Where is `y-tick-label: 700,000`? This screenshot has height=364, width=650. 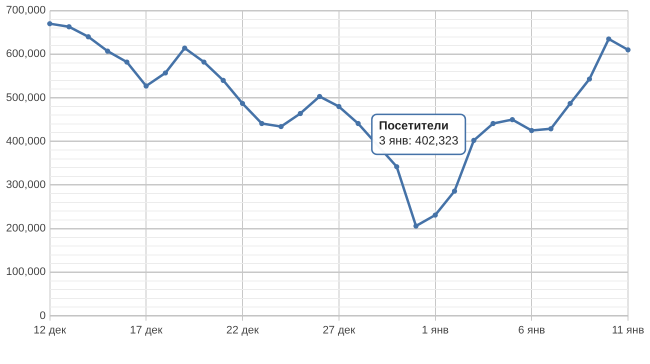 y-tick-label: 700,000 is located at coordinates (26, 10).